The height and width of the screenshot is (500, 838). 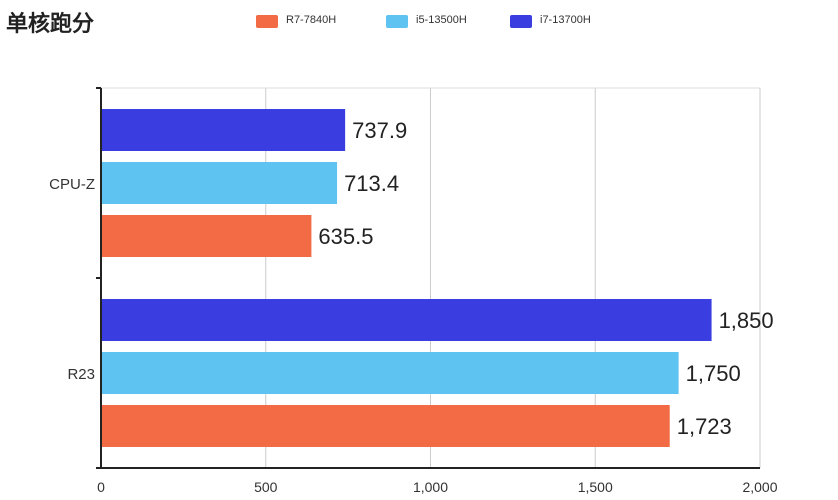 I want to click on legend-swatch-r7-7840h, so click(x=267, y=21).